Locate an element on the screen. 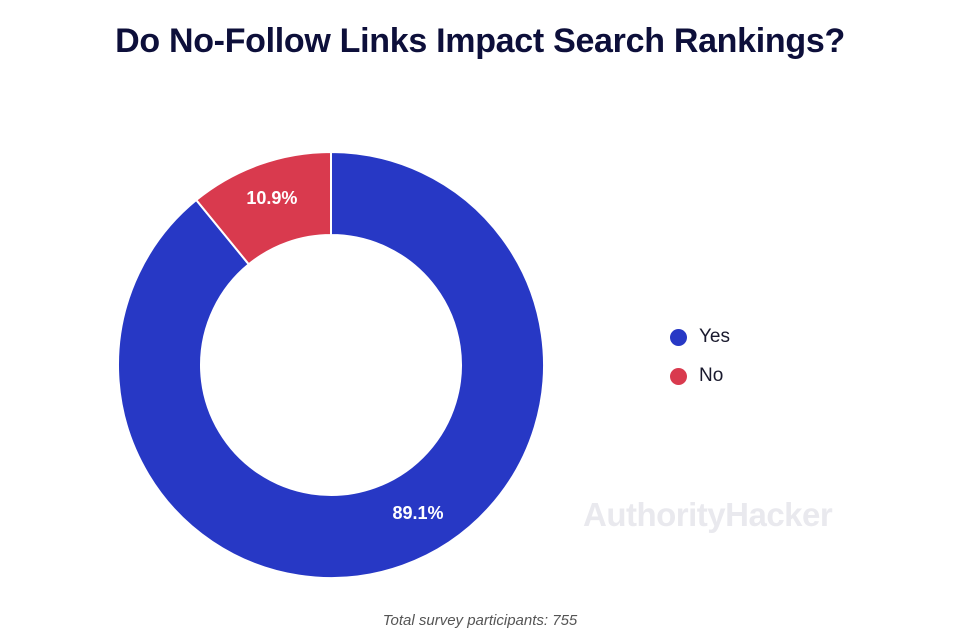 This screenshot has width=960, height=636. data-label-yes: 89.1% is located at coordinates (417, 513).